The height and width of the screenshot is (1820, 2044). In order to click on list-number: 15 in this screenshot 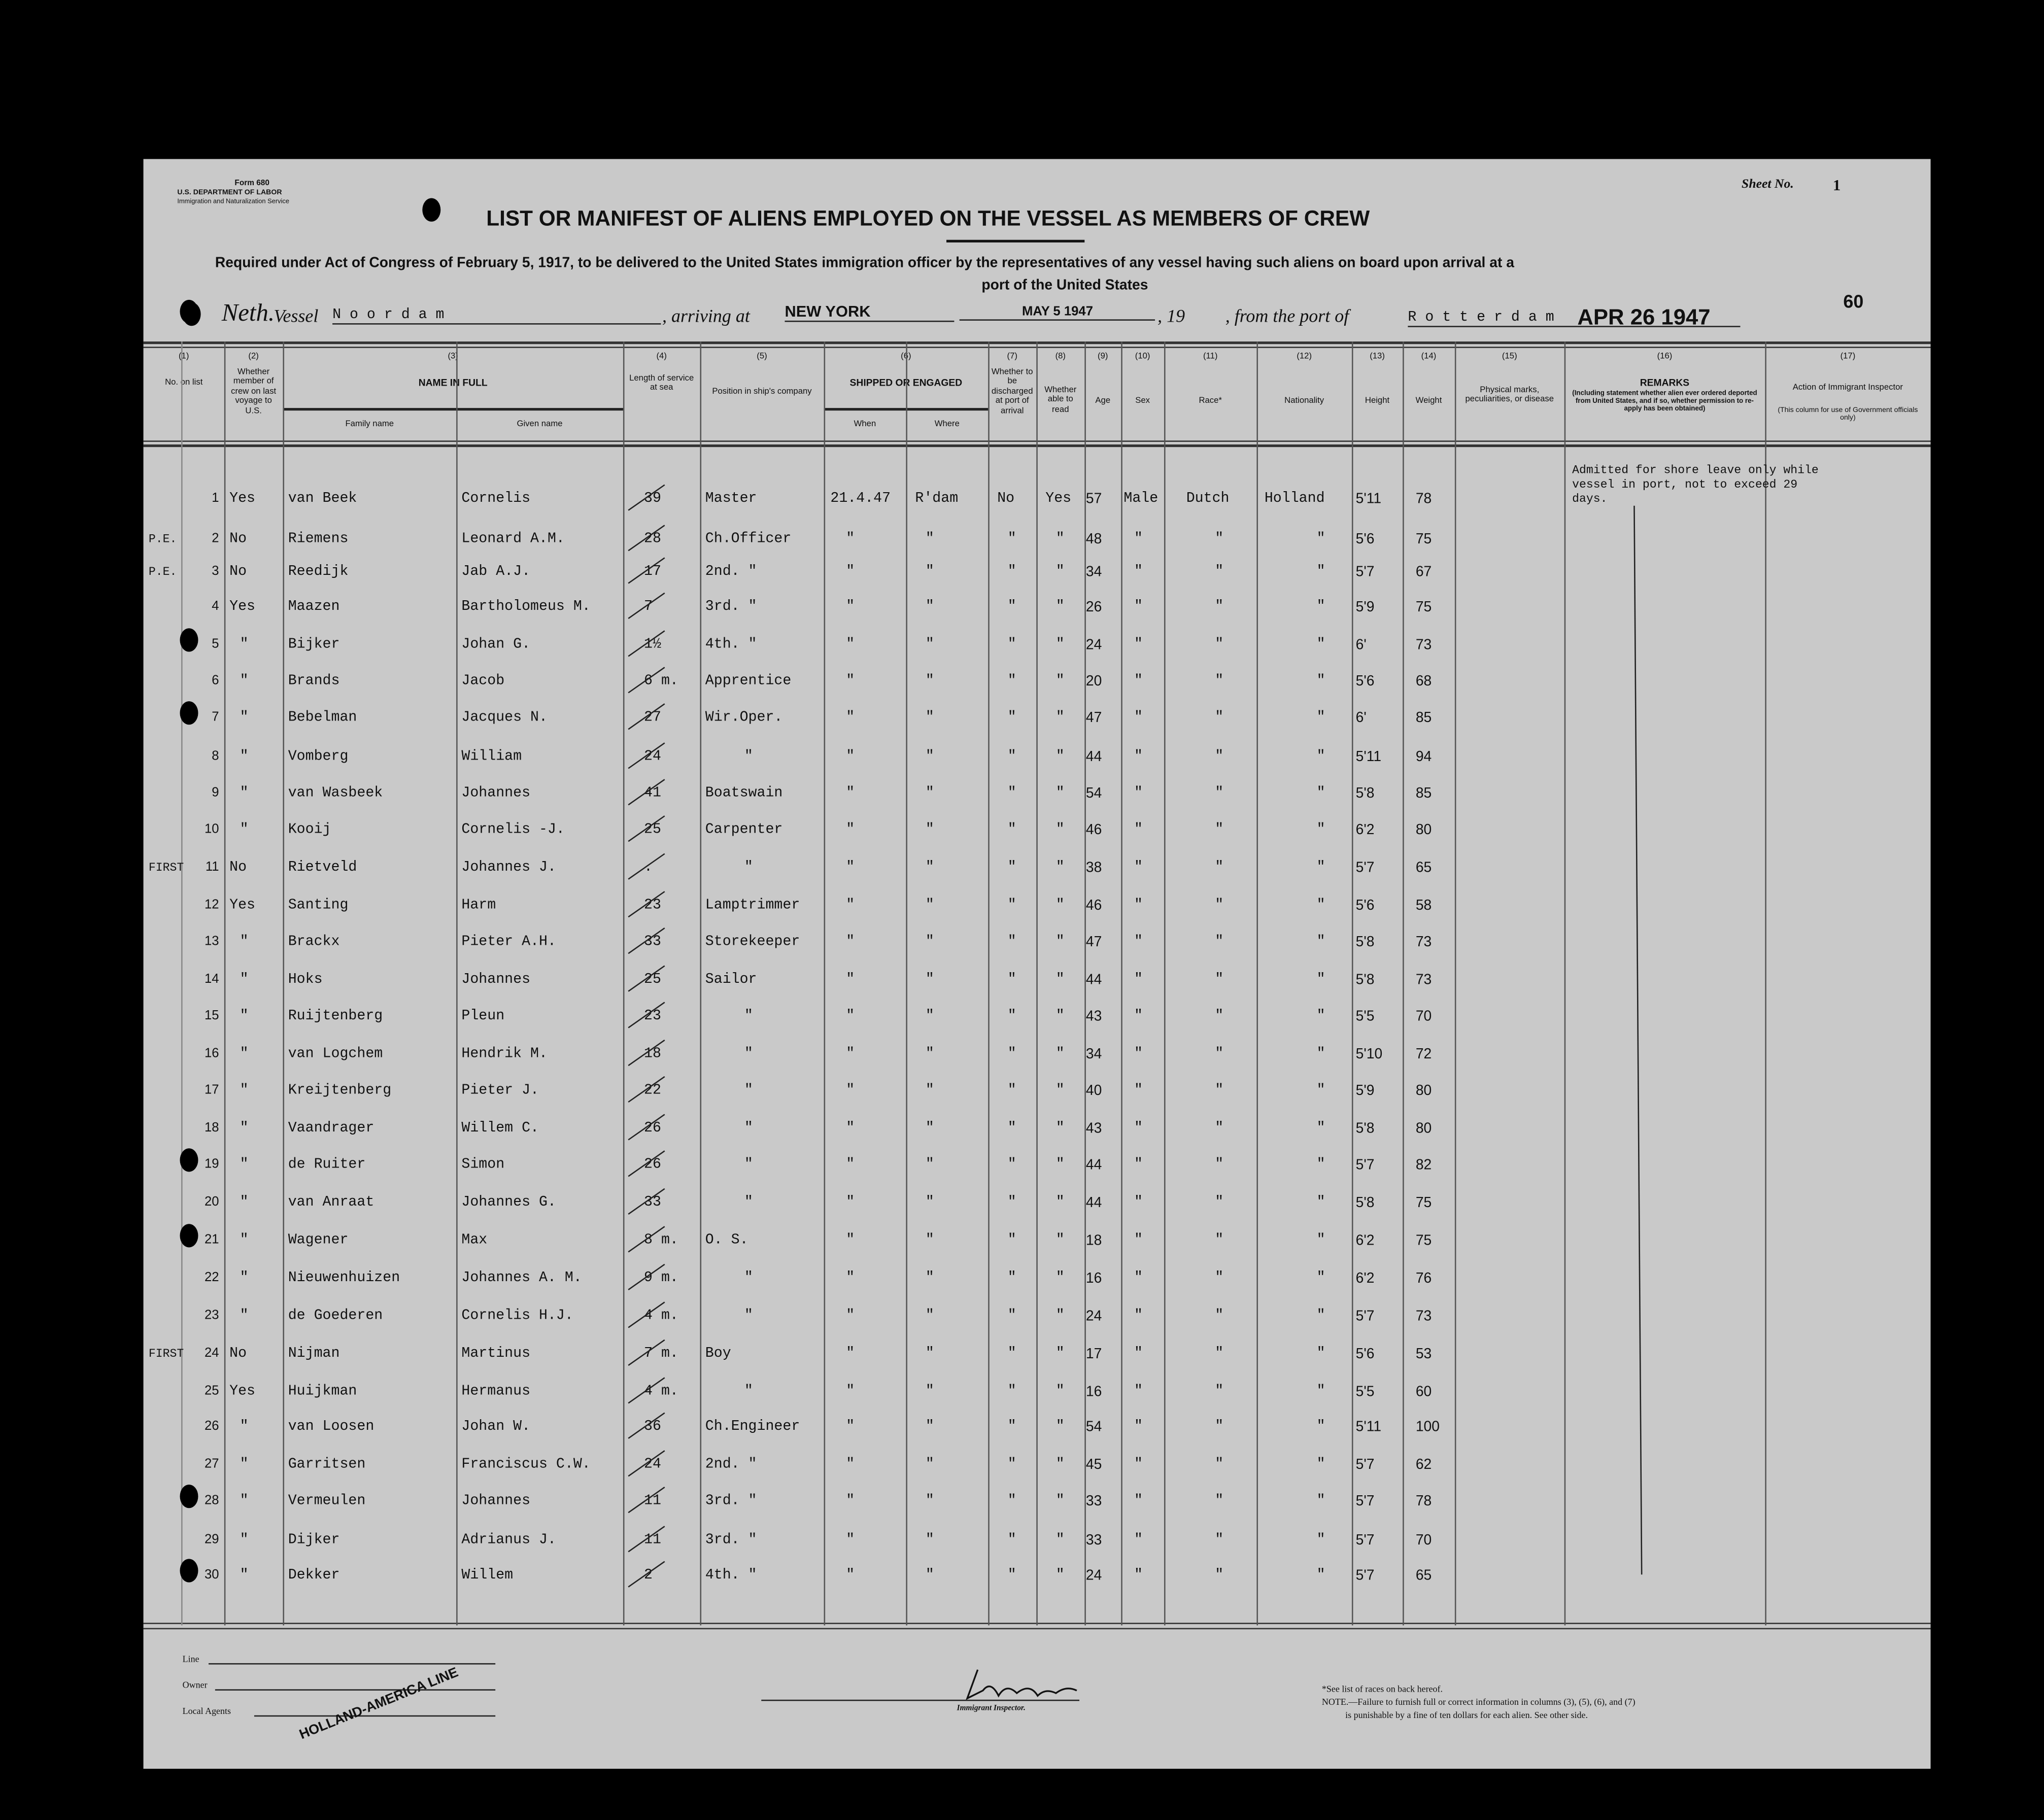, I will do `click(211, 1016)`.